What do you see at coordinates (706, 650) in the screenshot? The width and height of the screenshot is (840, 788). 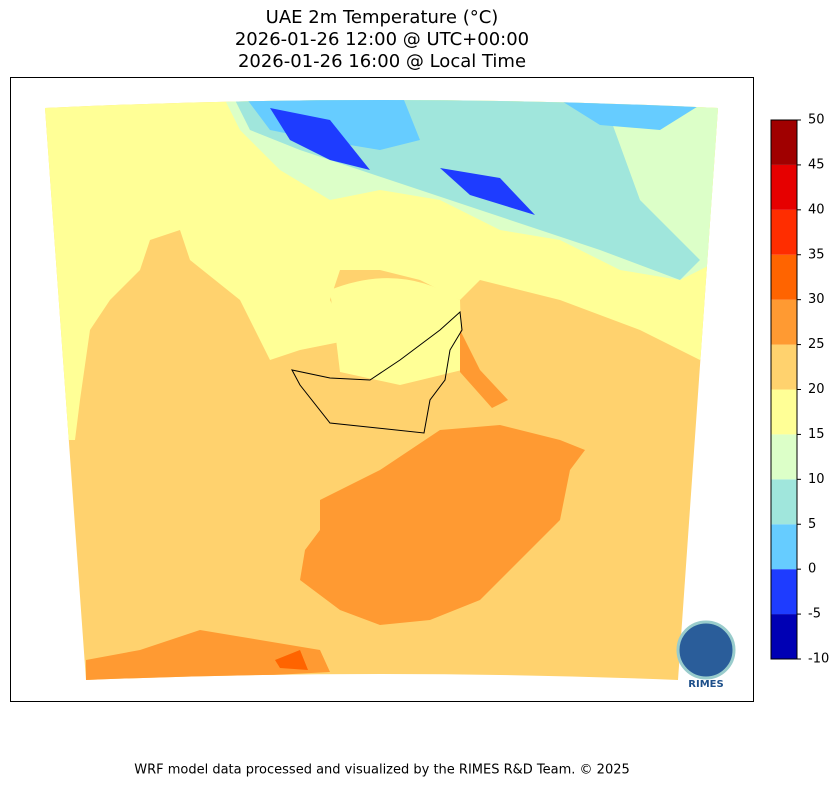 I see `logo-circle` at bounding box center [706, 650].